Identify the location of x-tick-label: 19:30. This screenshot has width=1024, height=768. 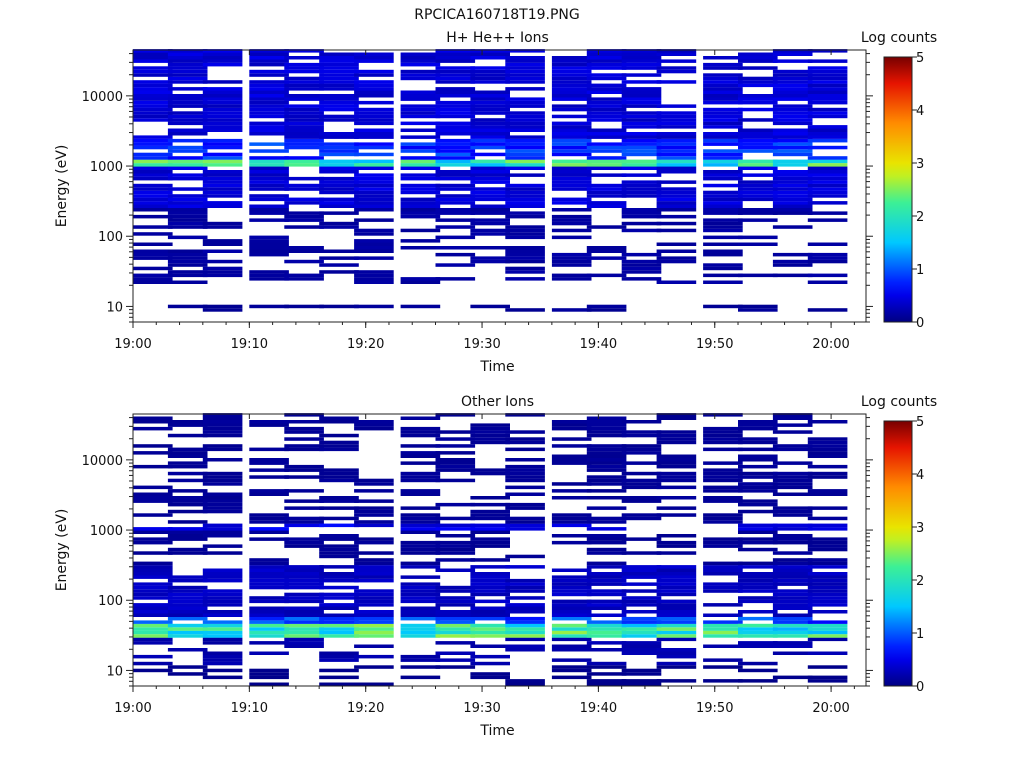
(481, 708).